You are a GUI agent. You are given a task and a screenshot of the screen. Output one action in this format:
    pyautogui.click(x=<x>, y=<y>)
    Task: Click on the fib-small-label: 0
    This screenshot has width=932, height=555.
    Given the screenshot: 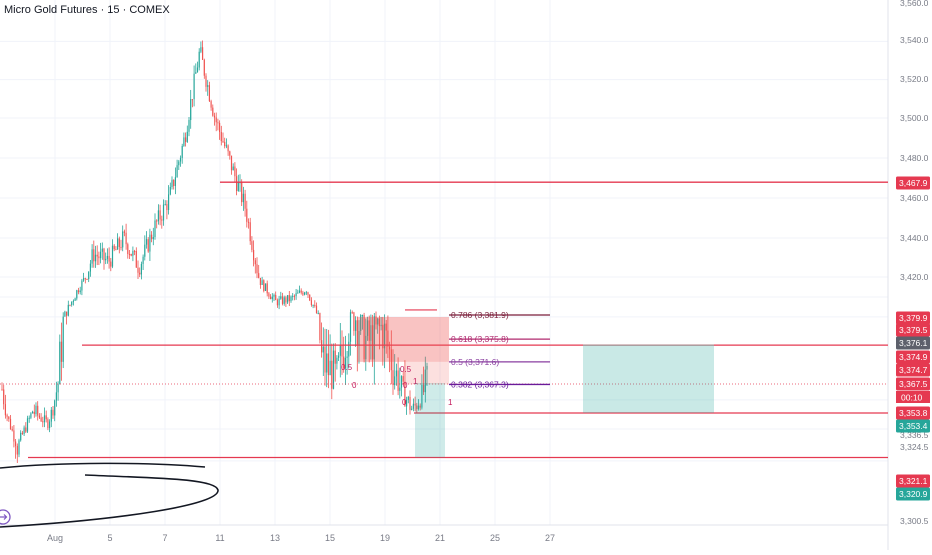 What is the action you would take?
    pyautogui.click(x=404, y=402)
    